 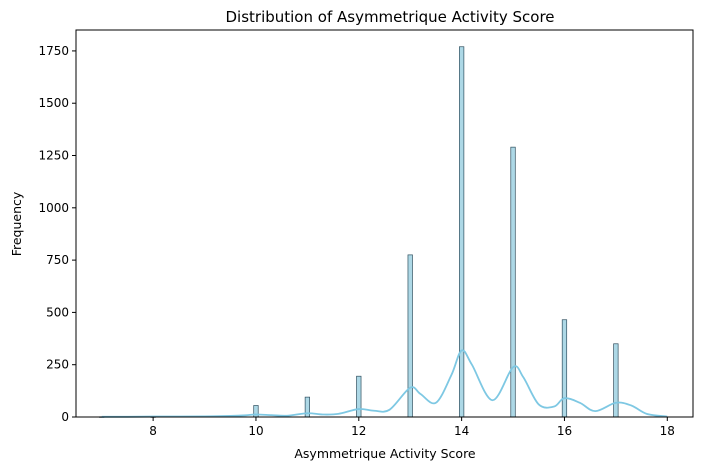 I want to click on x-tick-label: 10, so click(x=255, y=431).